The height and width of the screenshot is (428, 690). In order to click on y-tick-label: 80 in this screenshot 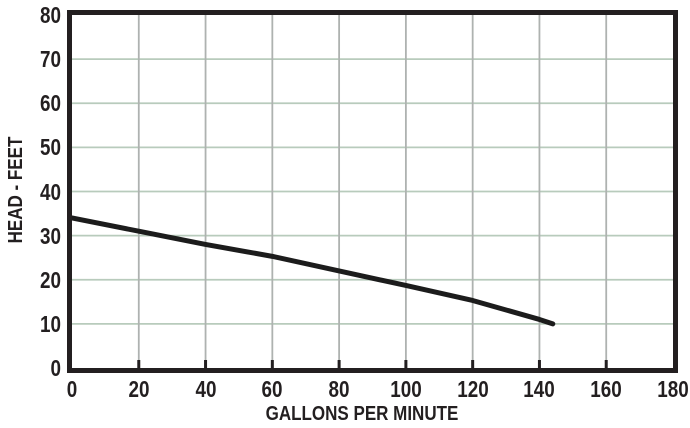, I will do `click(50, 15)`.